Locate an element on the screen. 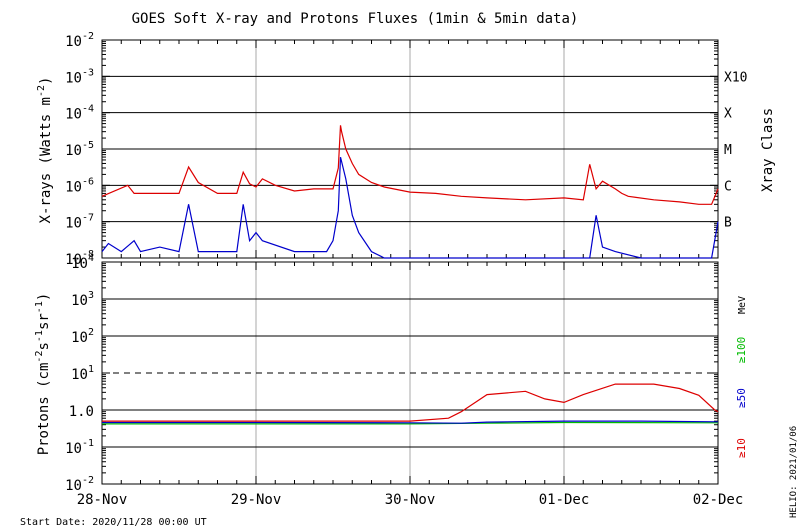  proton-energy-label: ≥10 is located at coordinates (741, 448).